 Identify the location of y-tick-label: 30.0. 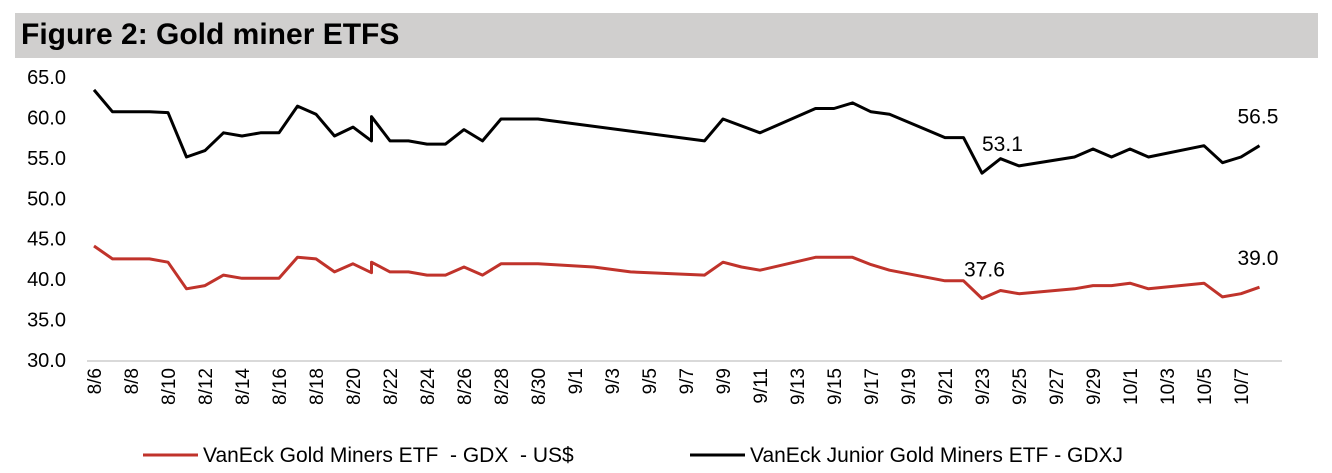
(46, 361).